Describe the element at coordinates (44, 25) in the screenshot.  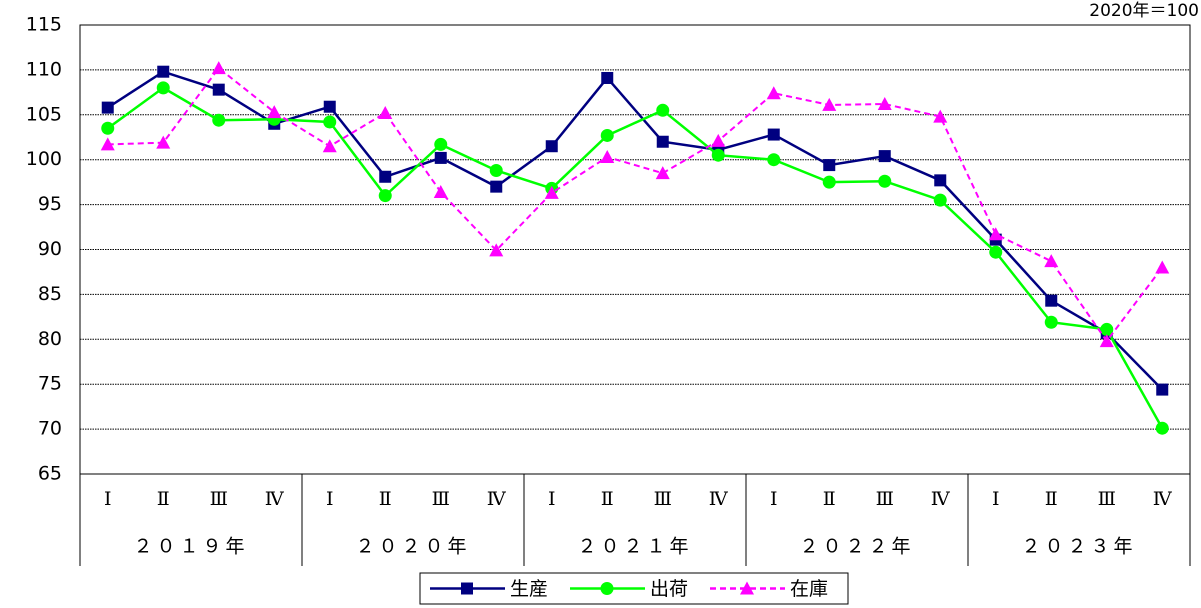
I see `y-tick-label: 115` at that location.